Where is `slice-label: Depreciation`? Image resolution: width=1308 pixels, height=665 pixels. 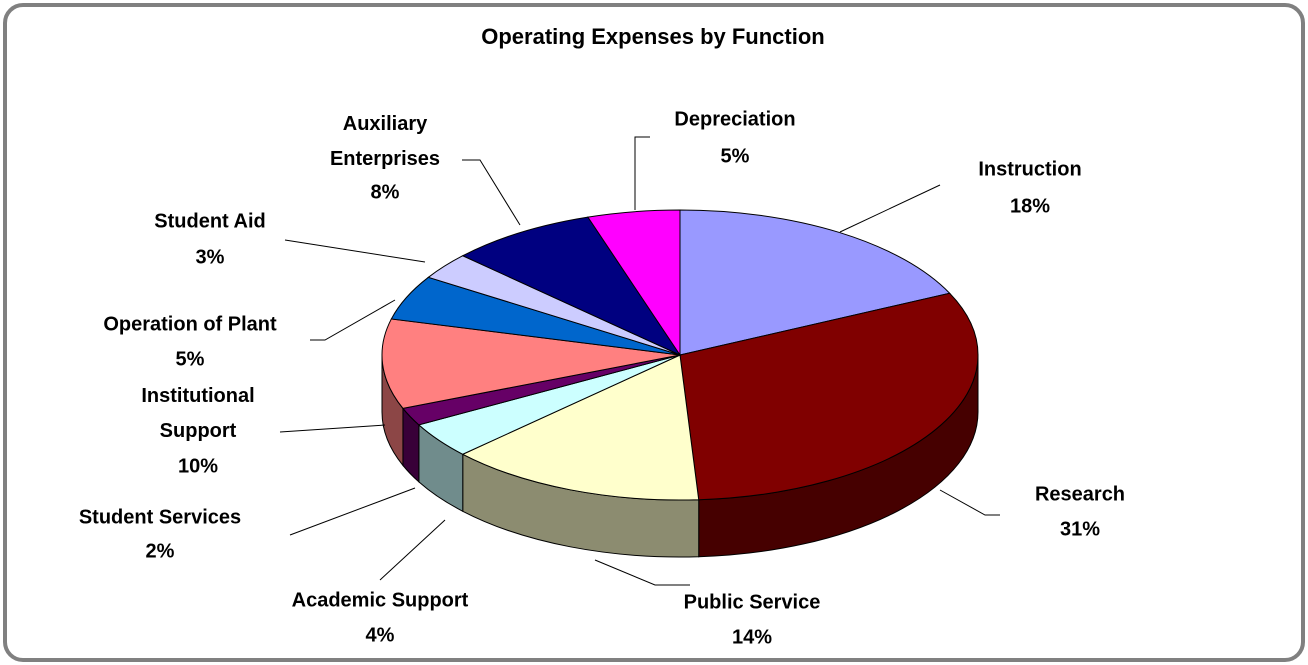 slice-label: Depreciation is located at coordinates (735, 119).